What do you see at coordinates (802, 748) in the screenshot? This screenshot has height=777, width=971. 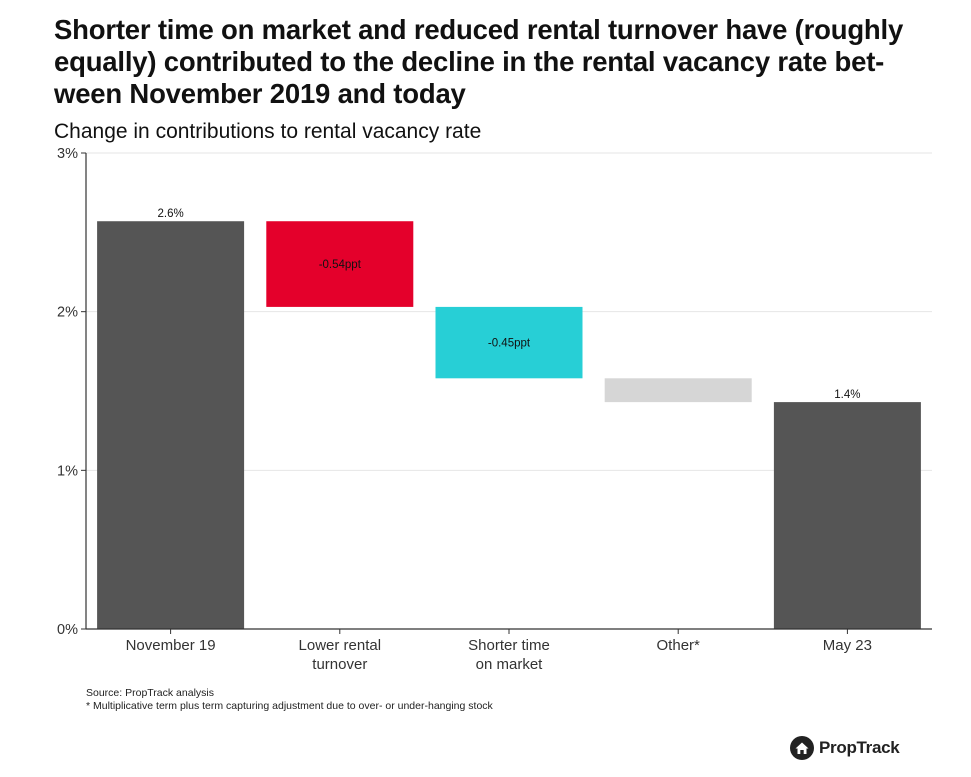 I see `house-icon` at bounding box center [802, 748].